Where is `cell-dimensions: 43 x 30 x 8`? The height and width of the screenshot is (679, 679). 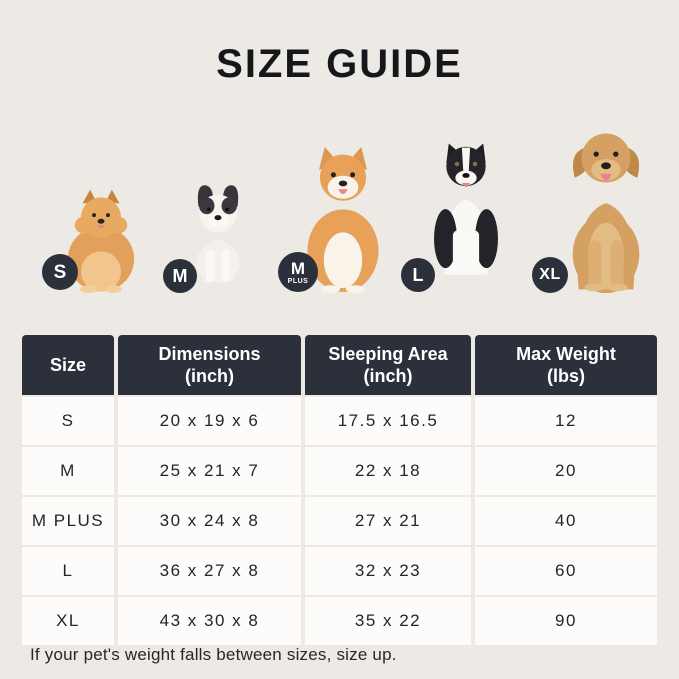 cell-dimensions: 43 x 30 x 8 is located at coordinates (209, 621).